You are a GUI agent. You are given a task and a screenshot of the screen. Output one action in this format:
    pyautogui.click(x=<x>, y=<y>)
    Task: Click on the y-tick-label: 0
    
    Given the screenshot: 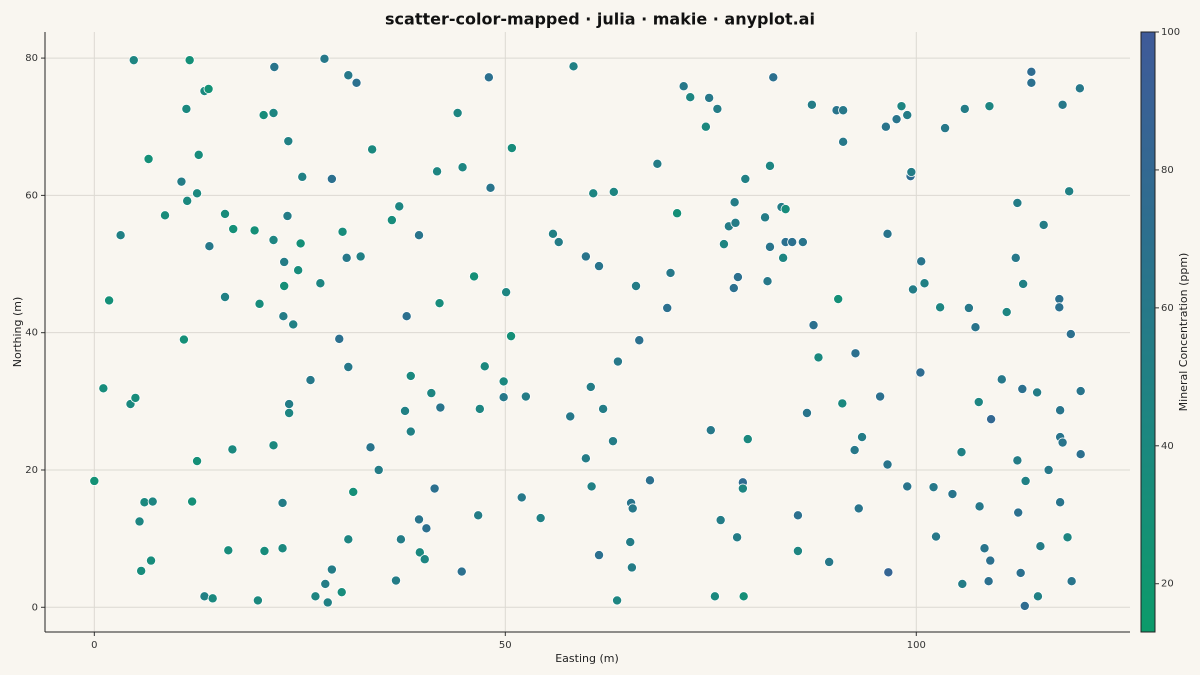 What is the action you would take?
    pyautogui.click(x=35, y=607)
    